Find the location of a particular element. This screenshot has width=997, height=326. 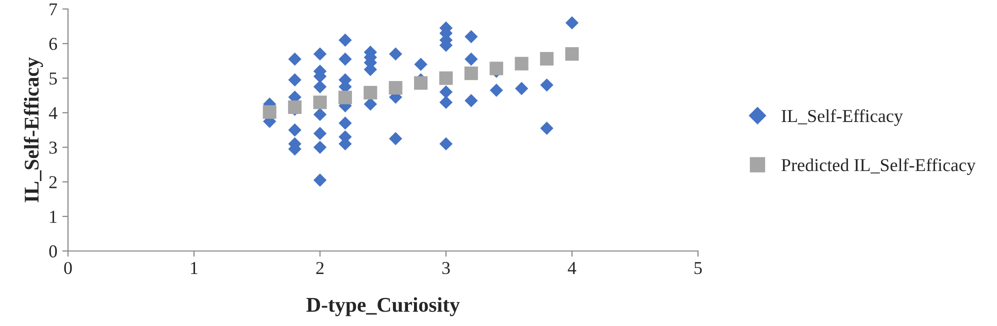

y-tick-label: 3 is located at coordinates (53, 148).